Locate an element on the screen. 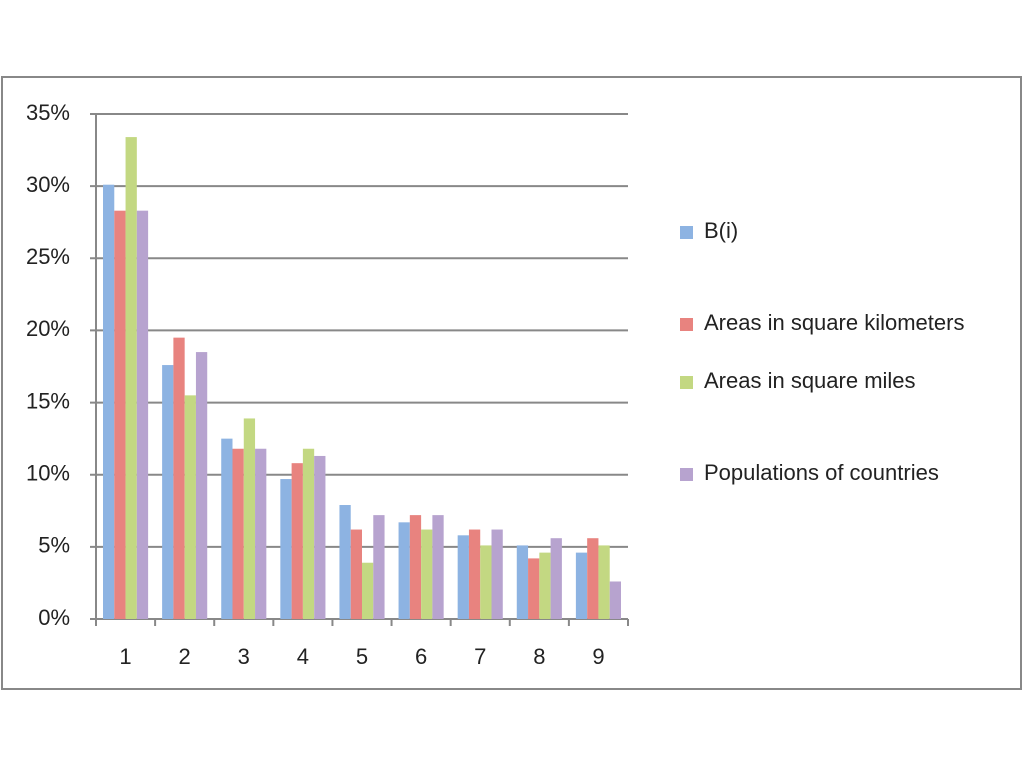  legend-item: Populations of countries is located at coordinates (832, 473).